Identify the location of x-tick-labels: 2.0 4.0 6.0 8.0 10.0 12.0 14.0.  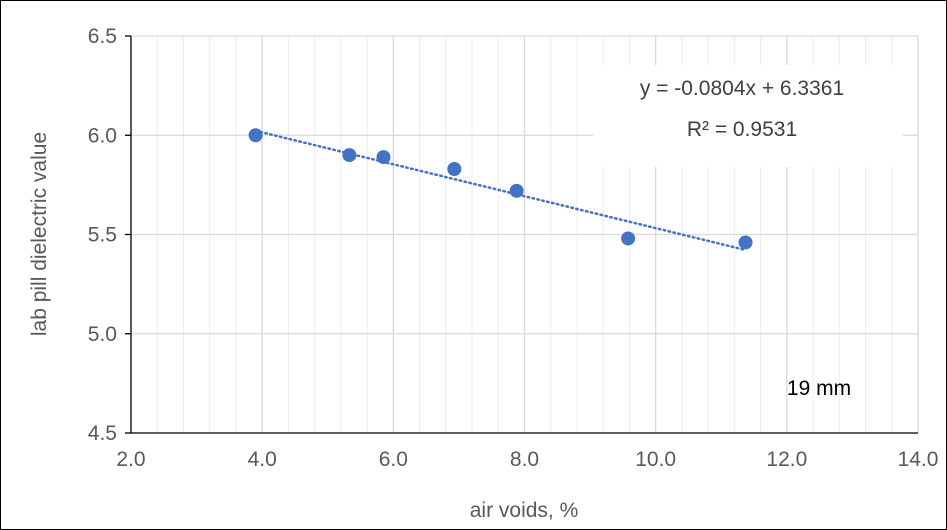
(527, 459).